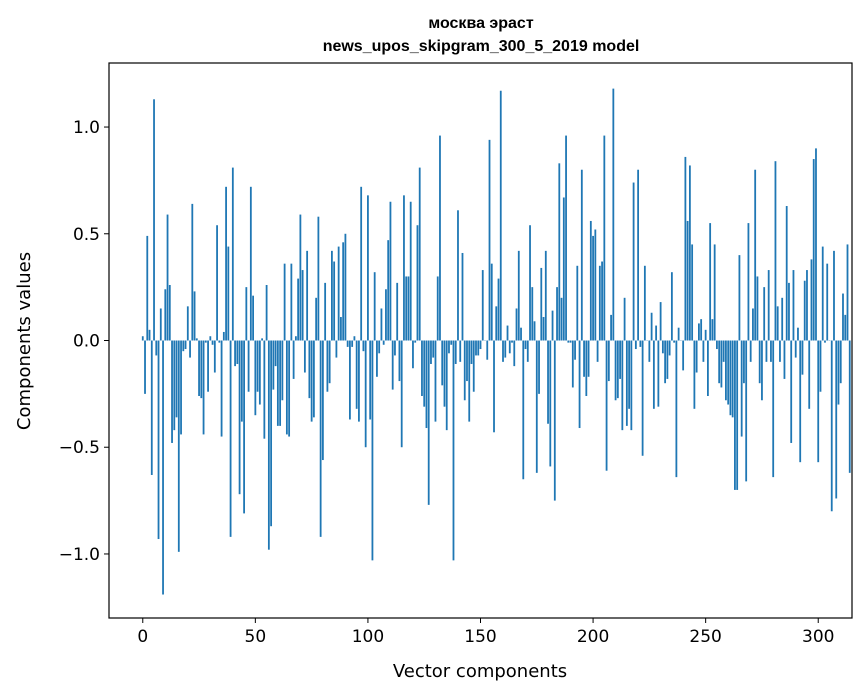  What do you see at coordinates (86, 342) in the screenshot?
I see `y-tick-label: 0.0` at bounding box center [86, 342].